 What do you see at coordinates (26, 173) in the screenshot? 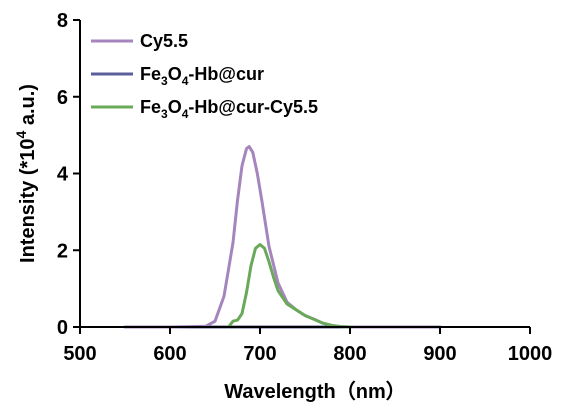
I see `y-axis-title: Intensity (*104 a.u.)` at bounding box center [26, 173].